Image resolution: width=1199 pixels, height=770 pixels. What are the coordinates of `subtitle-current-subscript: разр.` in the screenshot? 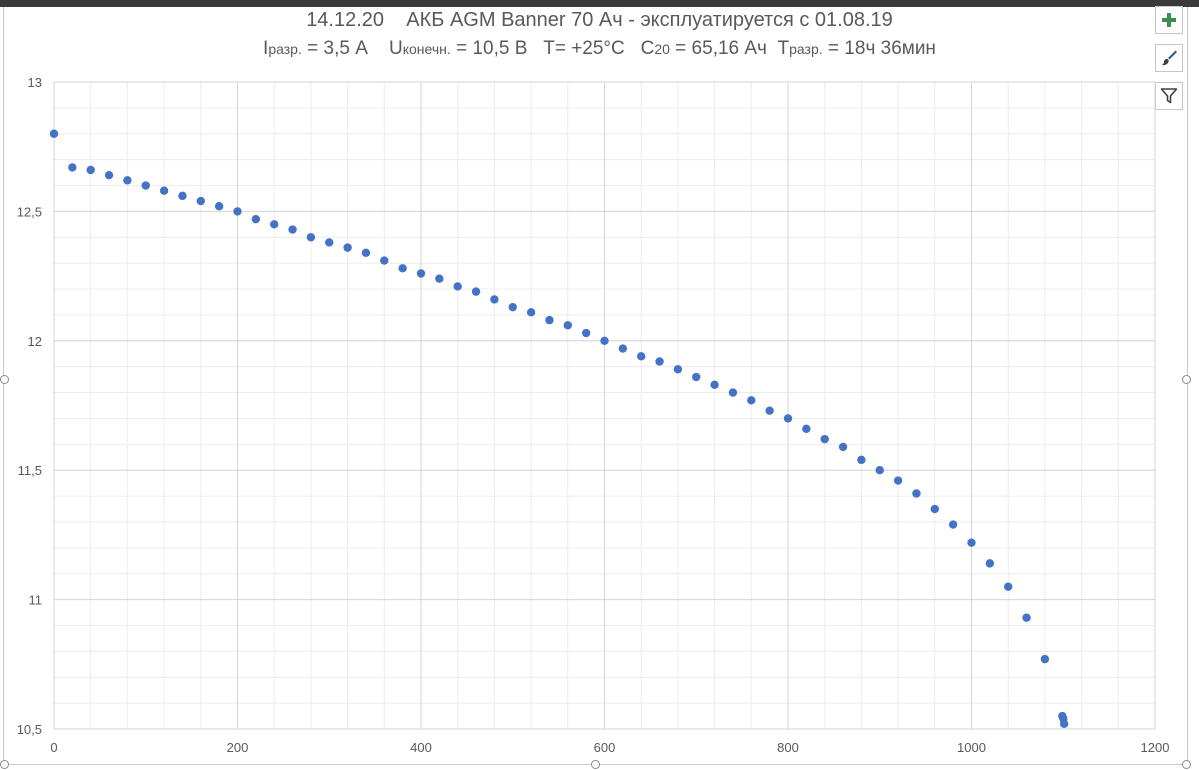 It's located at (285, 49).